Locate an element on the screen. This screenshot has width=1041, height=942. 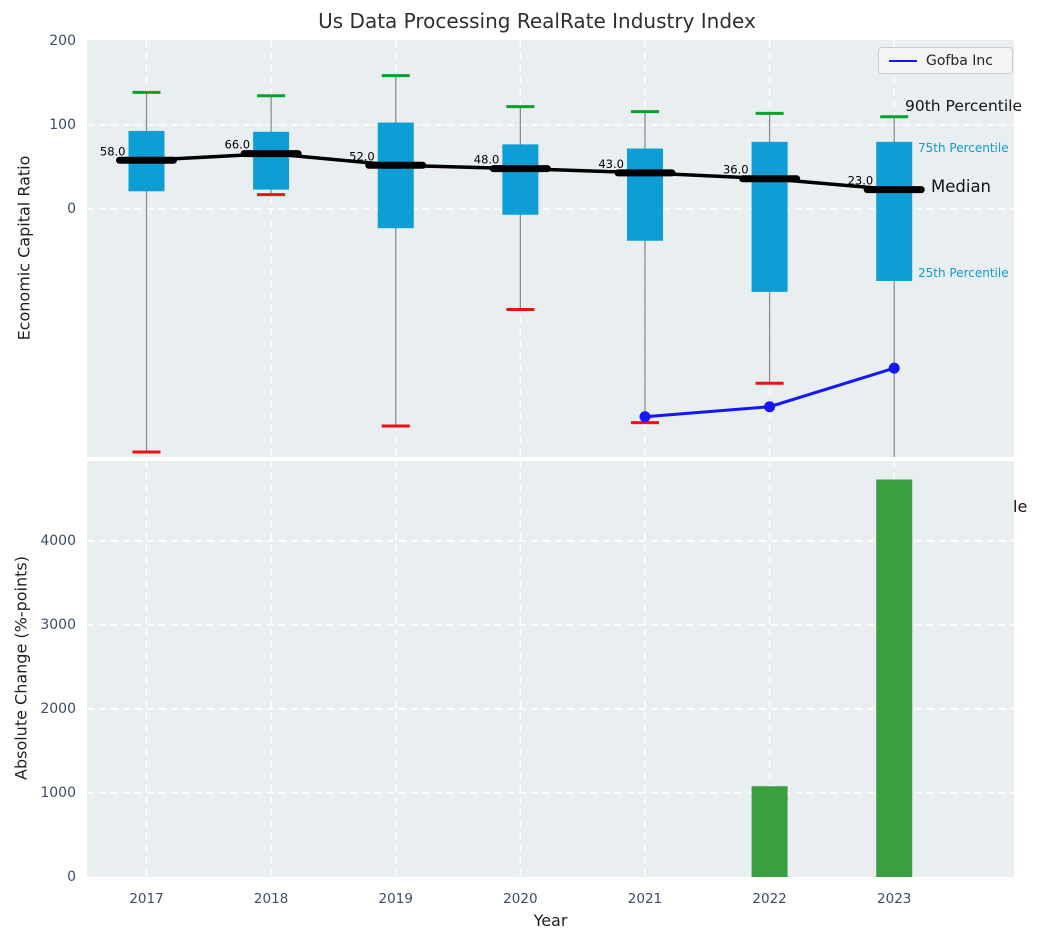
median-value-label: 66.0 is located at coordinates (238, 145).